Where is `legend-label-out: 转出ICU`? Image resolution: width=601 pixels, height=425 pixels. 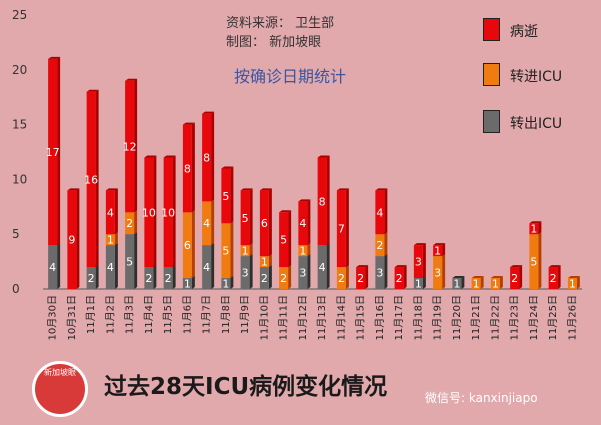
legend-label-out: 转出ICU is located at coordinates (536, 124).